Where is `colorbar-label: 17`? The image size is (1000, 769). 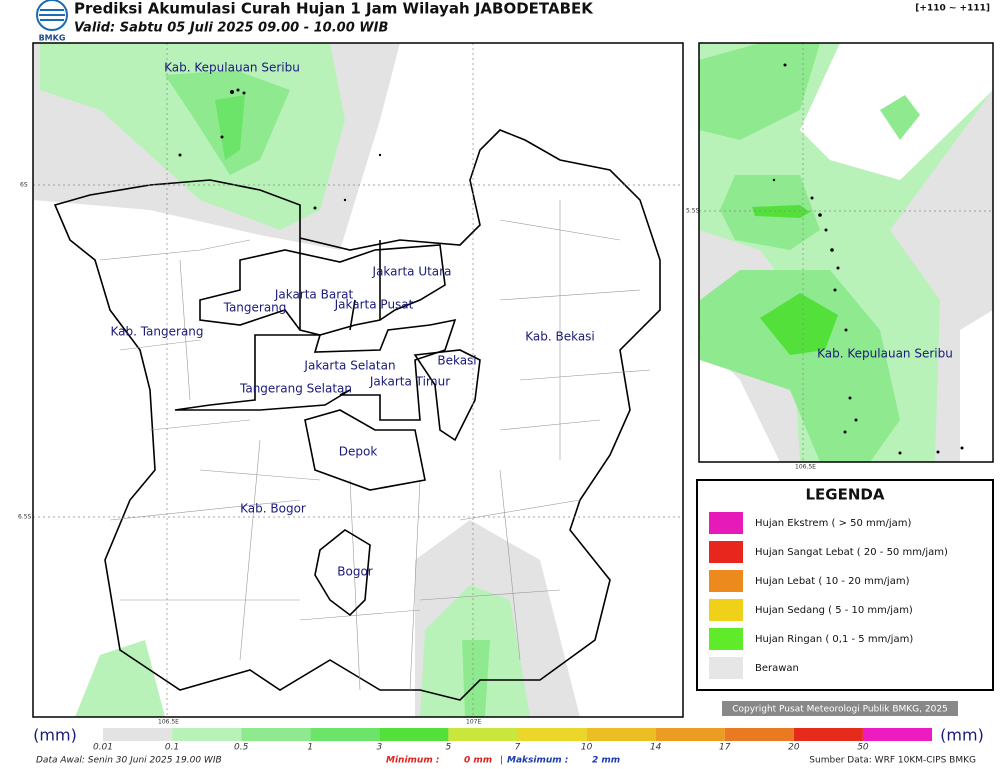 colorbar-label: 17 is located at coordinates (725, 748).